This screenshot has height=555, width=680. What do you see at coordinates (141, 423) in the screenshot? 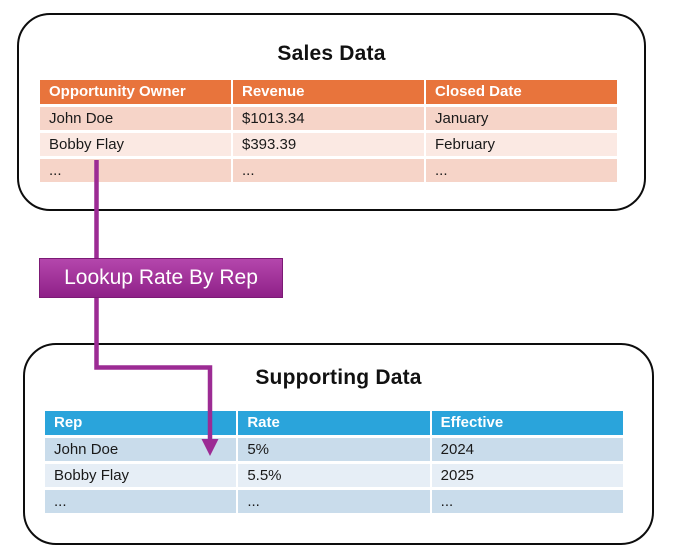
I see `column-header: Rep` at bounding box center [141, 423].